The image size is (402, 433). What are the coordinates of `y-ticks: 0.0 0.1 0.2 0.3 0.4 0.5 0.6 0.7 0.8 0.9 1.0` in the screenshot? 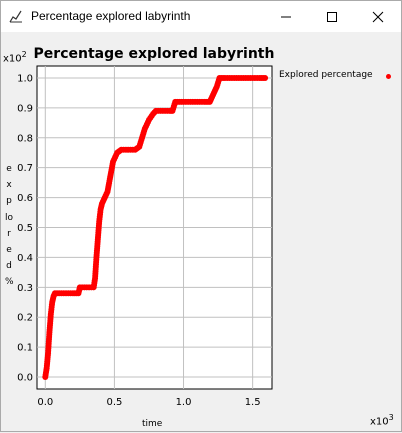 It's located at (25, 228).